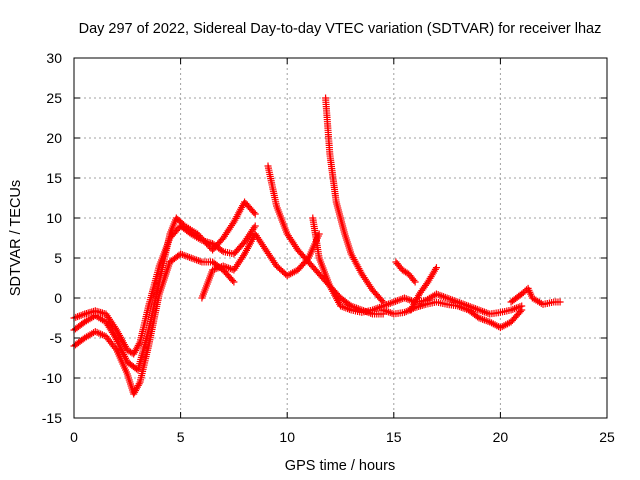  Describe the element at coordinates (181, 437) in the screenshot. I see `x-tick-label: 5` at that location.